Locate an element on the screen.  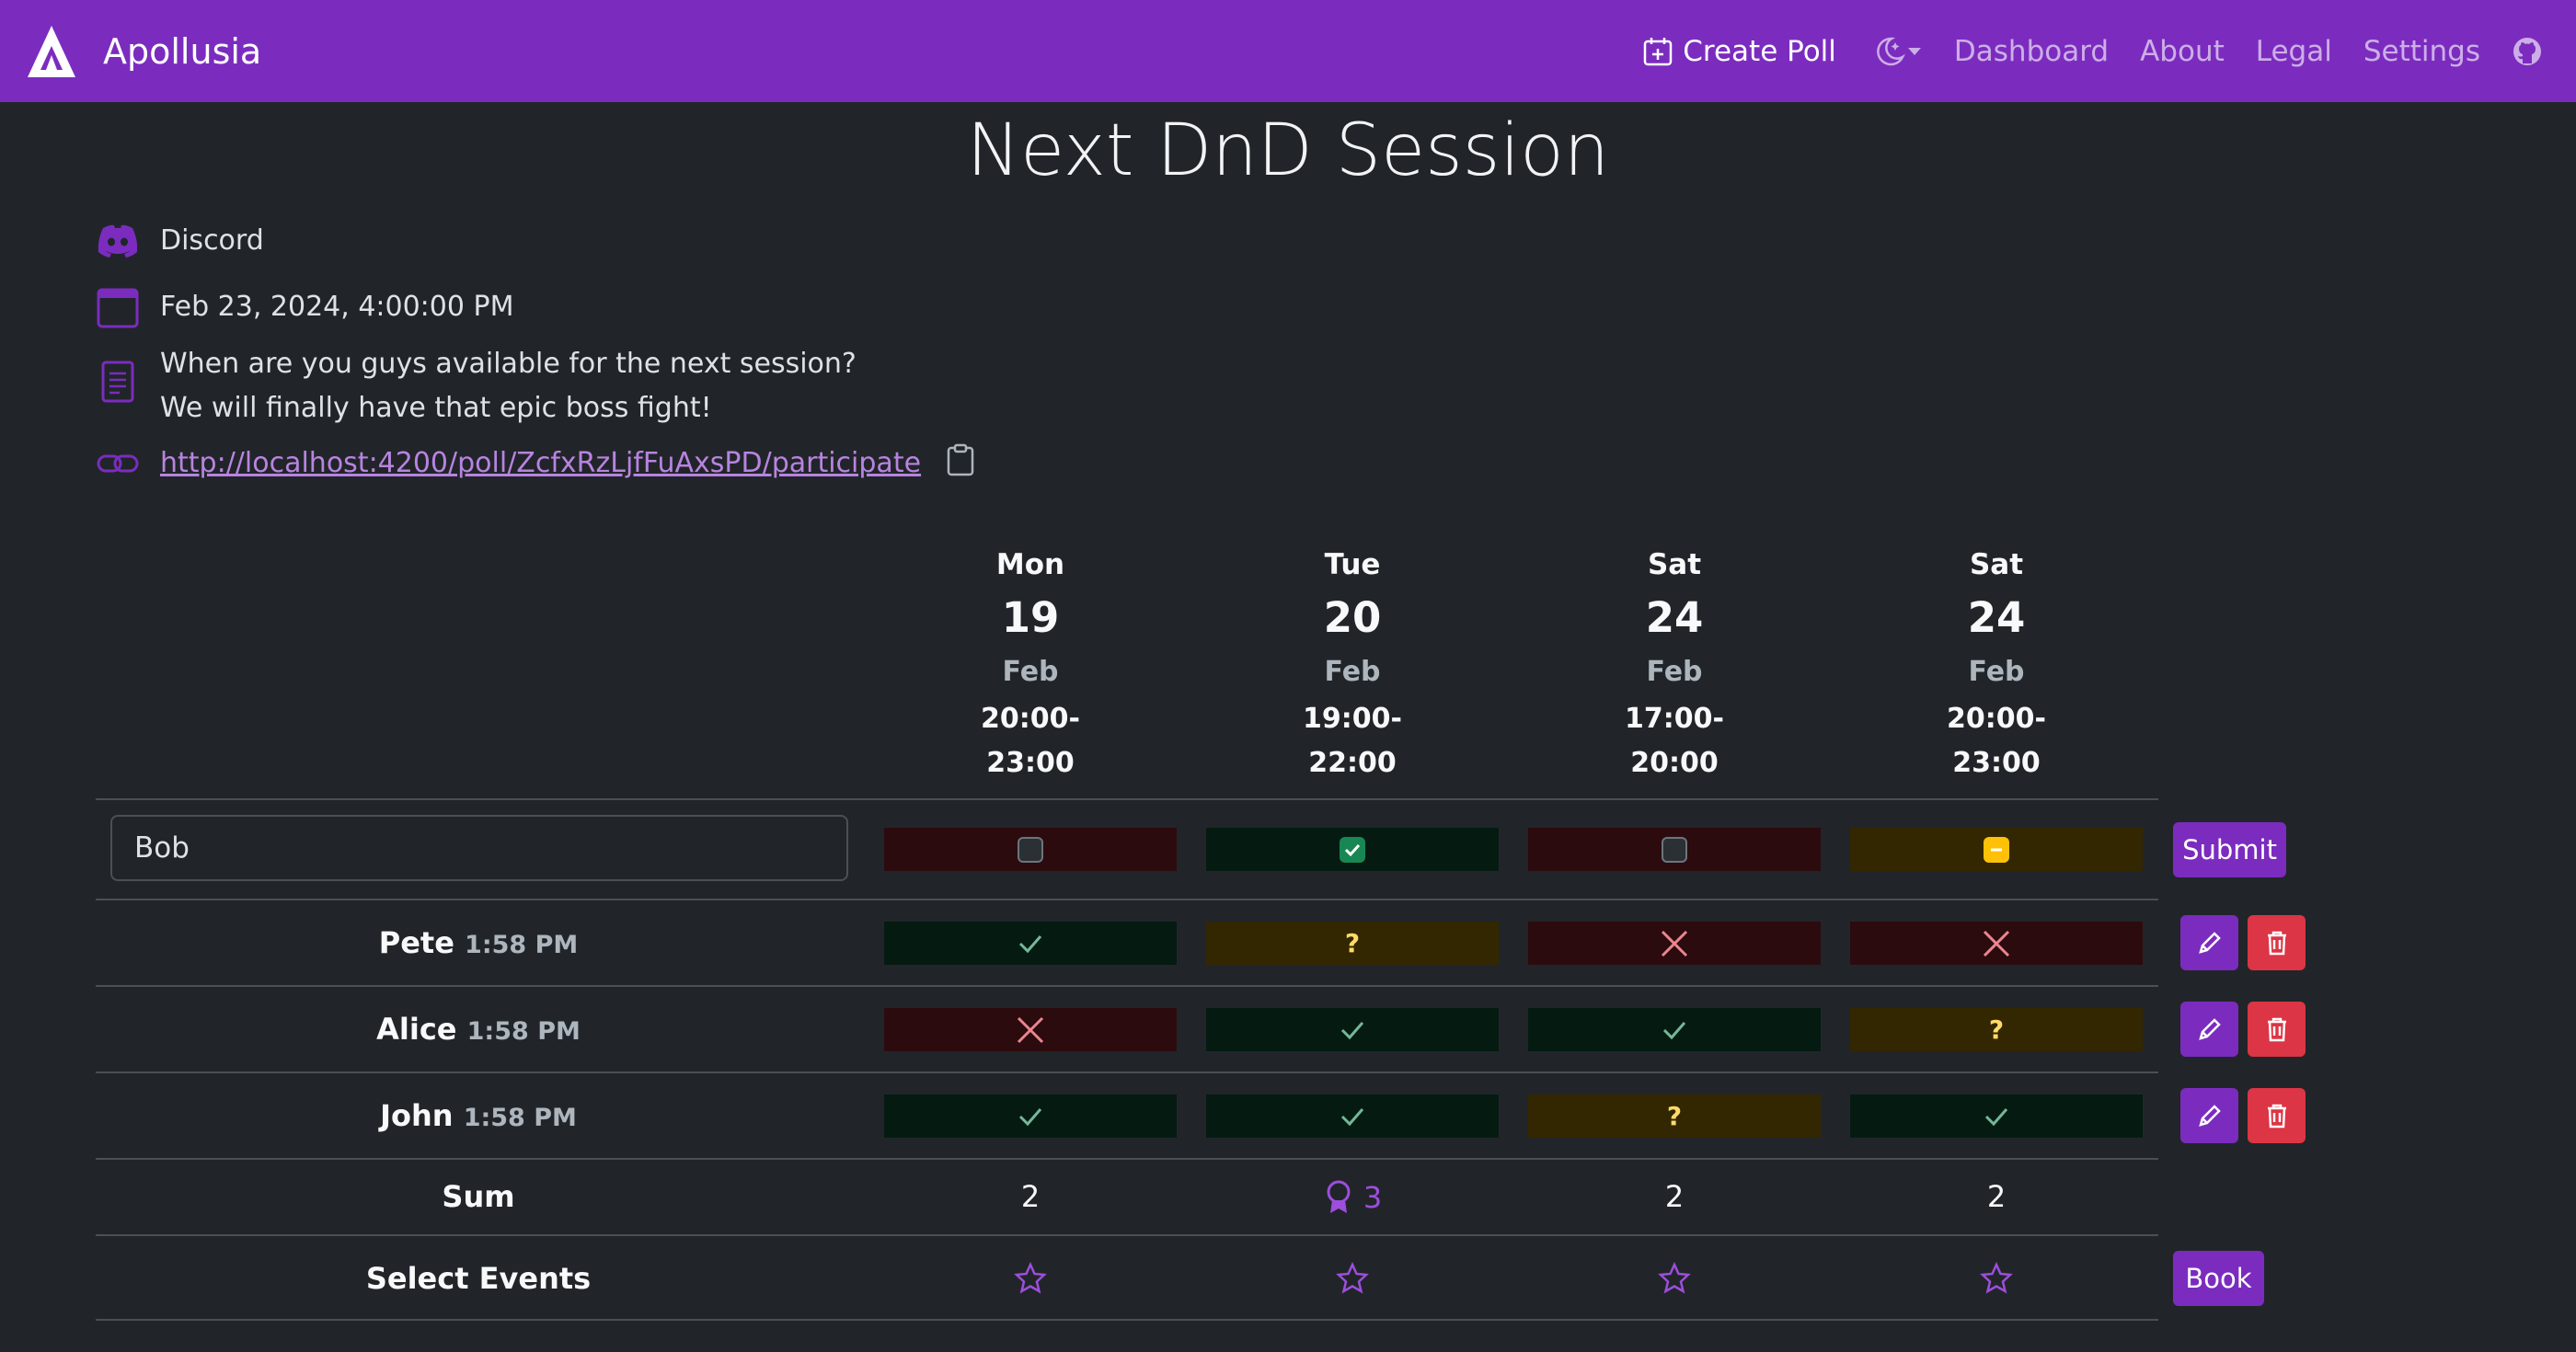
choice-checkbox-yes is located at coordinates (1352, 849).